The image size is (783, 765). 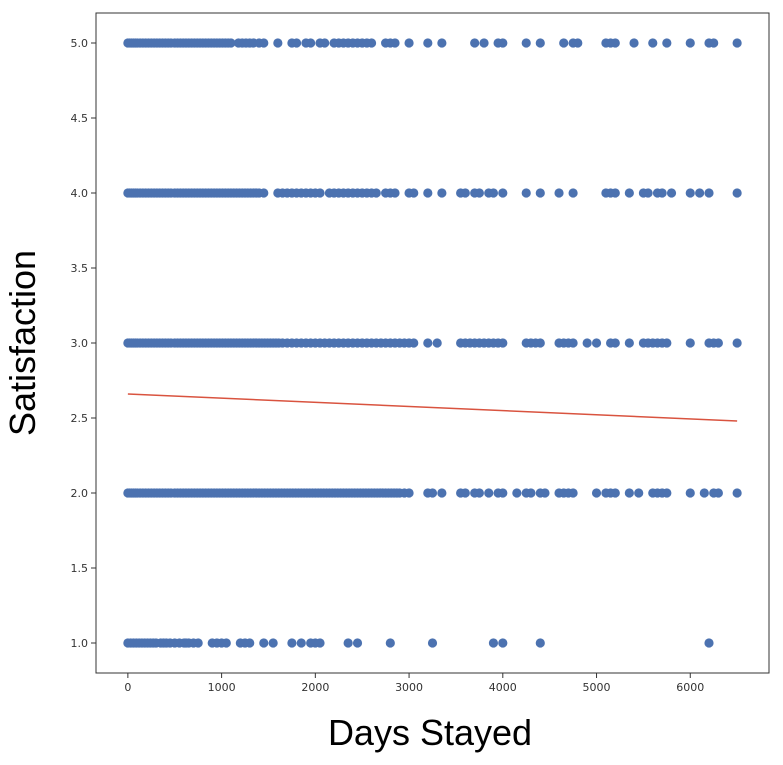 What do you see at coordinates (80, 268) in the screenshot?
I see `y-tick-label: 3.5` at bounding box center [80, 268].